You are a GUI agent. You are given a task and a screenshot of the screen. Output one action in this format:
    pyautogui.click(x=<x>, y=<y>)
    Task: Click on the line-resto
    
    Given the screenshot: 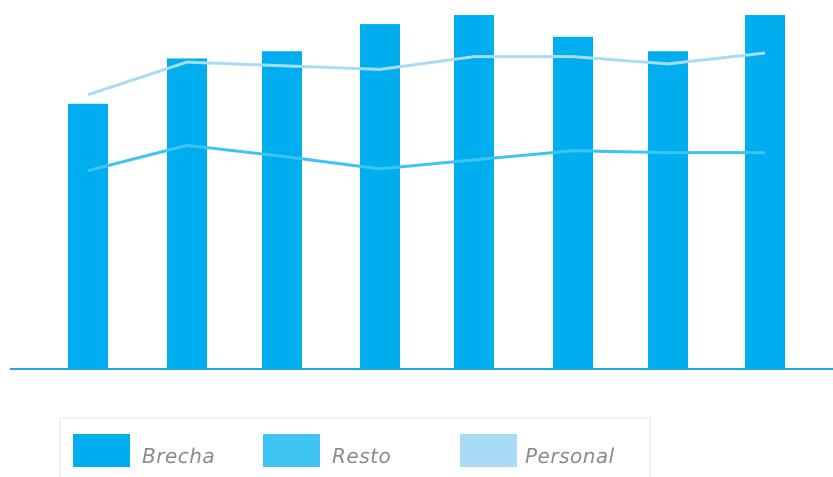 What is the action you would take?
    pyautogui.click(x=426, y=158)
    